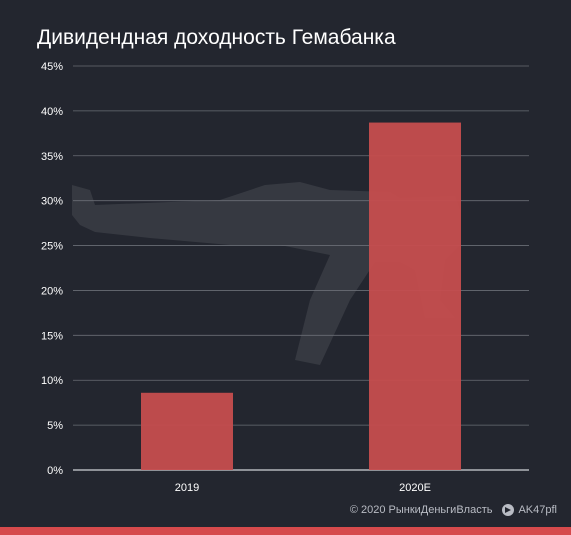 Image resolution: width=571 pixels, height=535 pixels. What do you see at coordinates (187, 431) in the screenshot?
I see `bar-2019` at bounding box center [187, 431].